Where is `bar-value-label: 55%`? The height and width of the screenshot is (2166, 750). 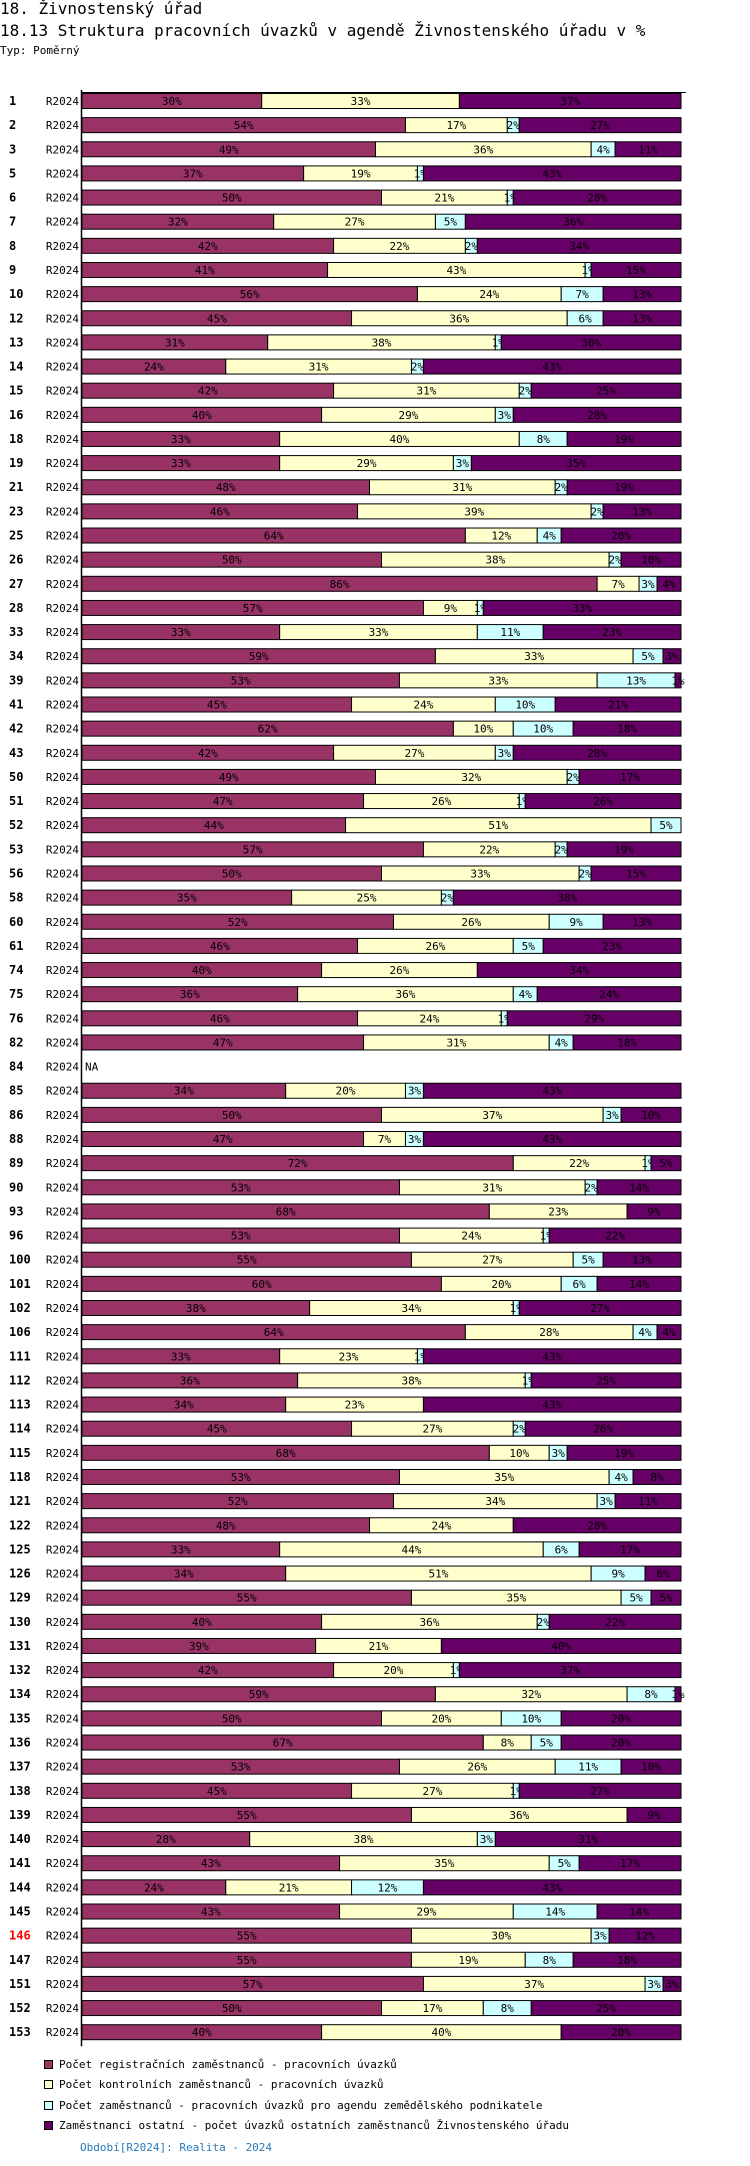 bar-value-label: 55% is located at coordinates (247, 1936).